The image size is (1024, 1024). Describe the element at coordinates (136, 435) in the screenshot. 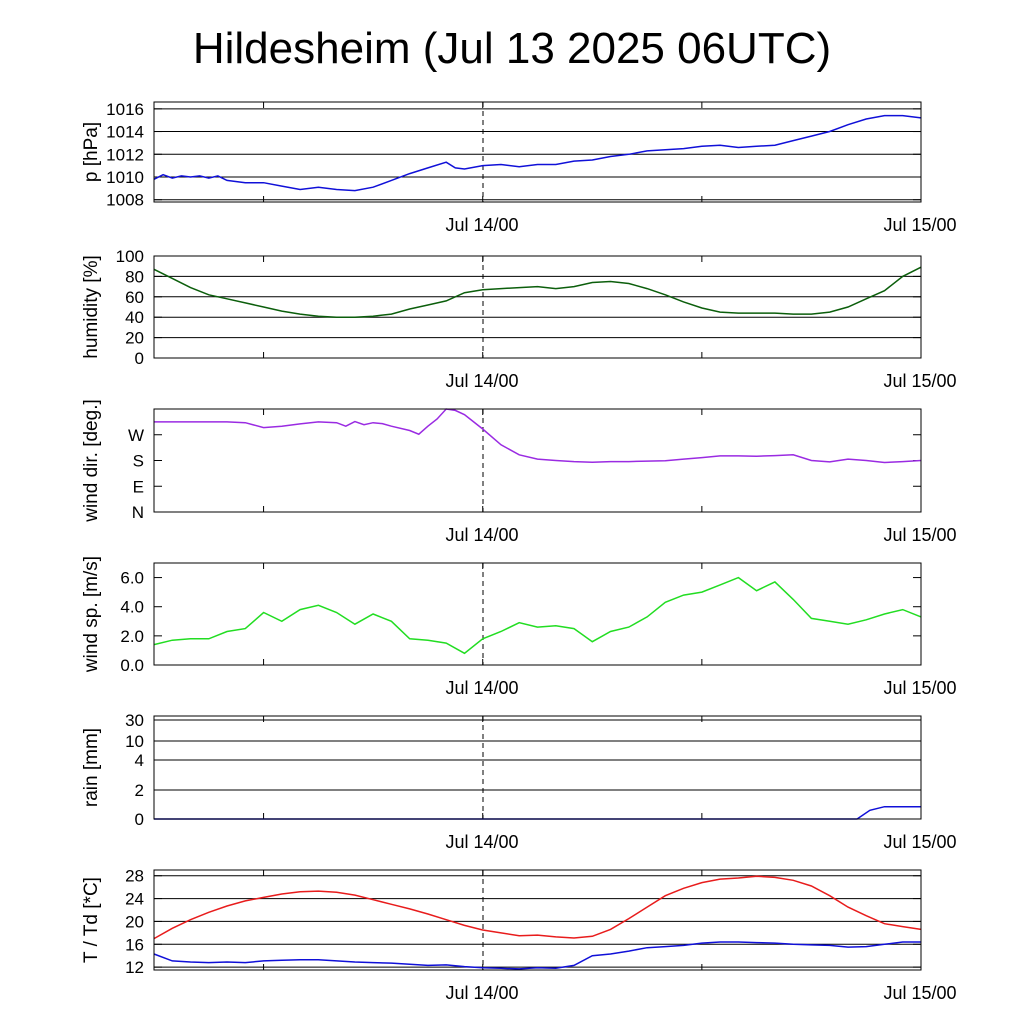

I see `y-tick-label: W` at that location.